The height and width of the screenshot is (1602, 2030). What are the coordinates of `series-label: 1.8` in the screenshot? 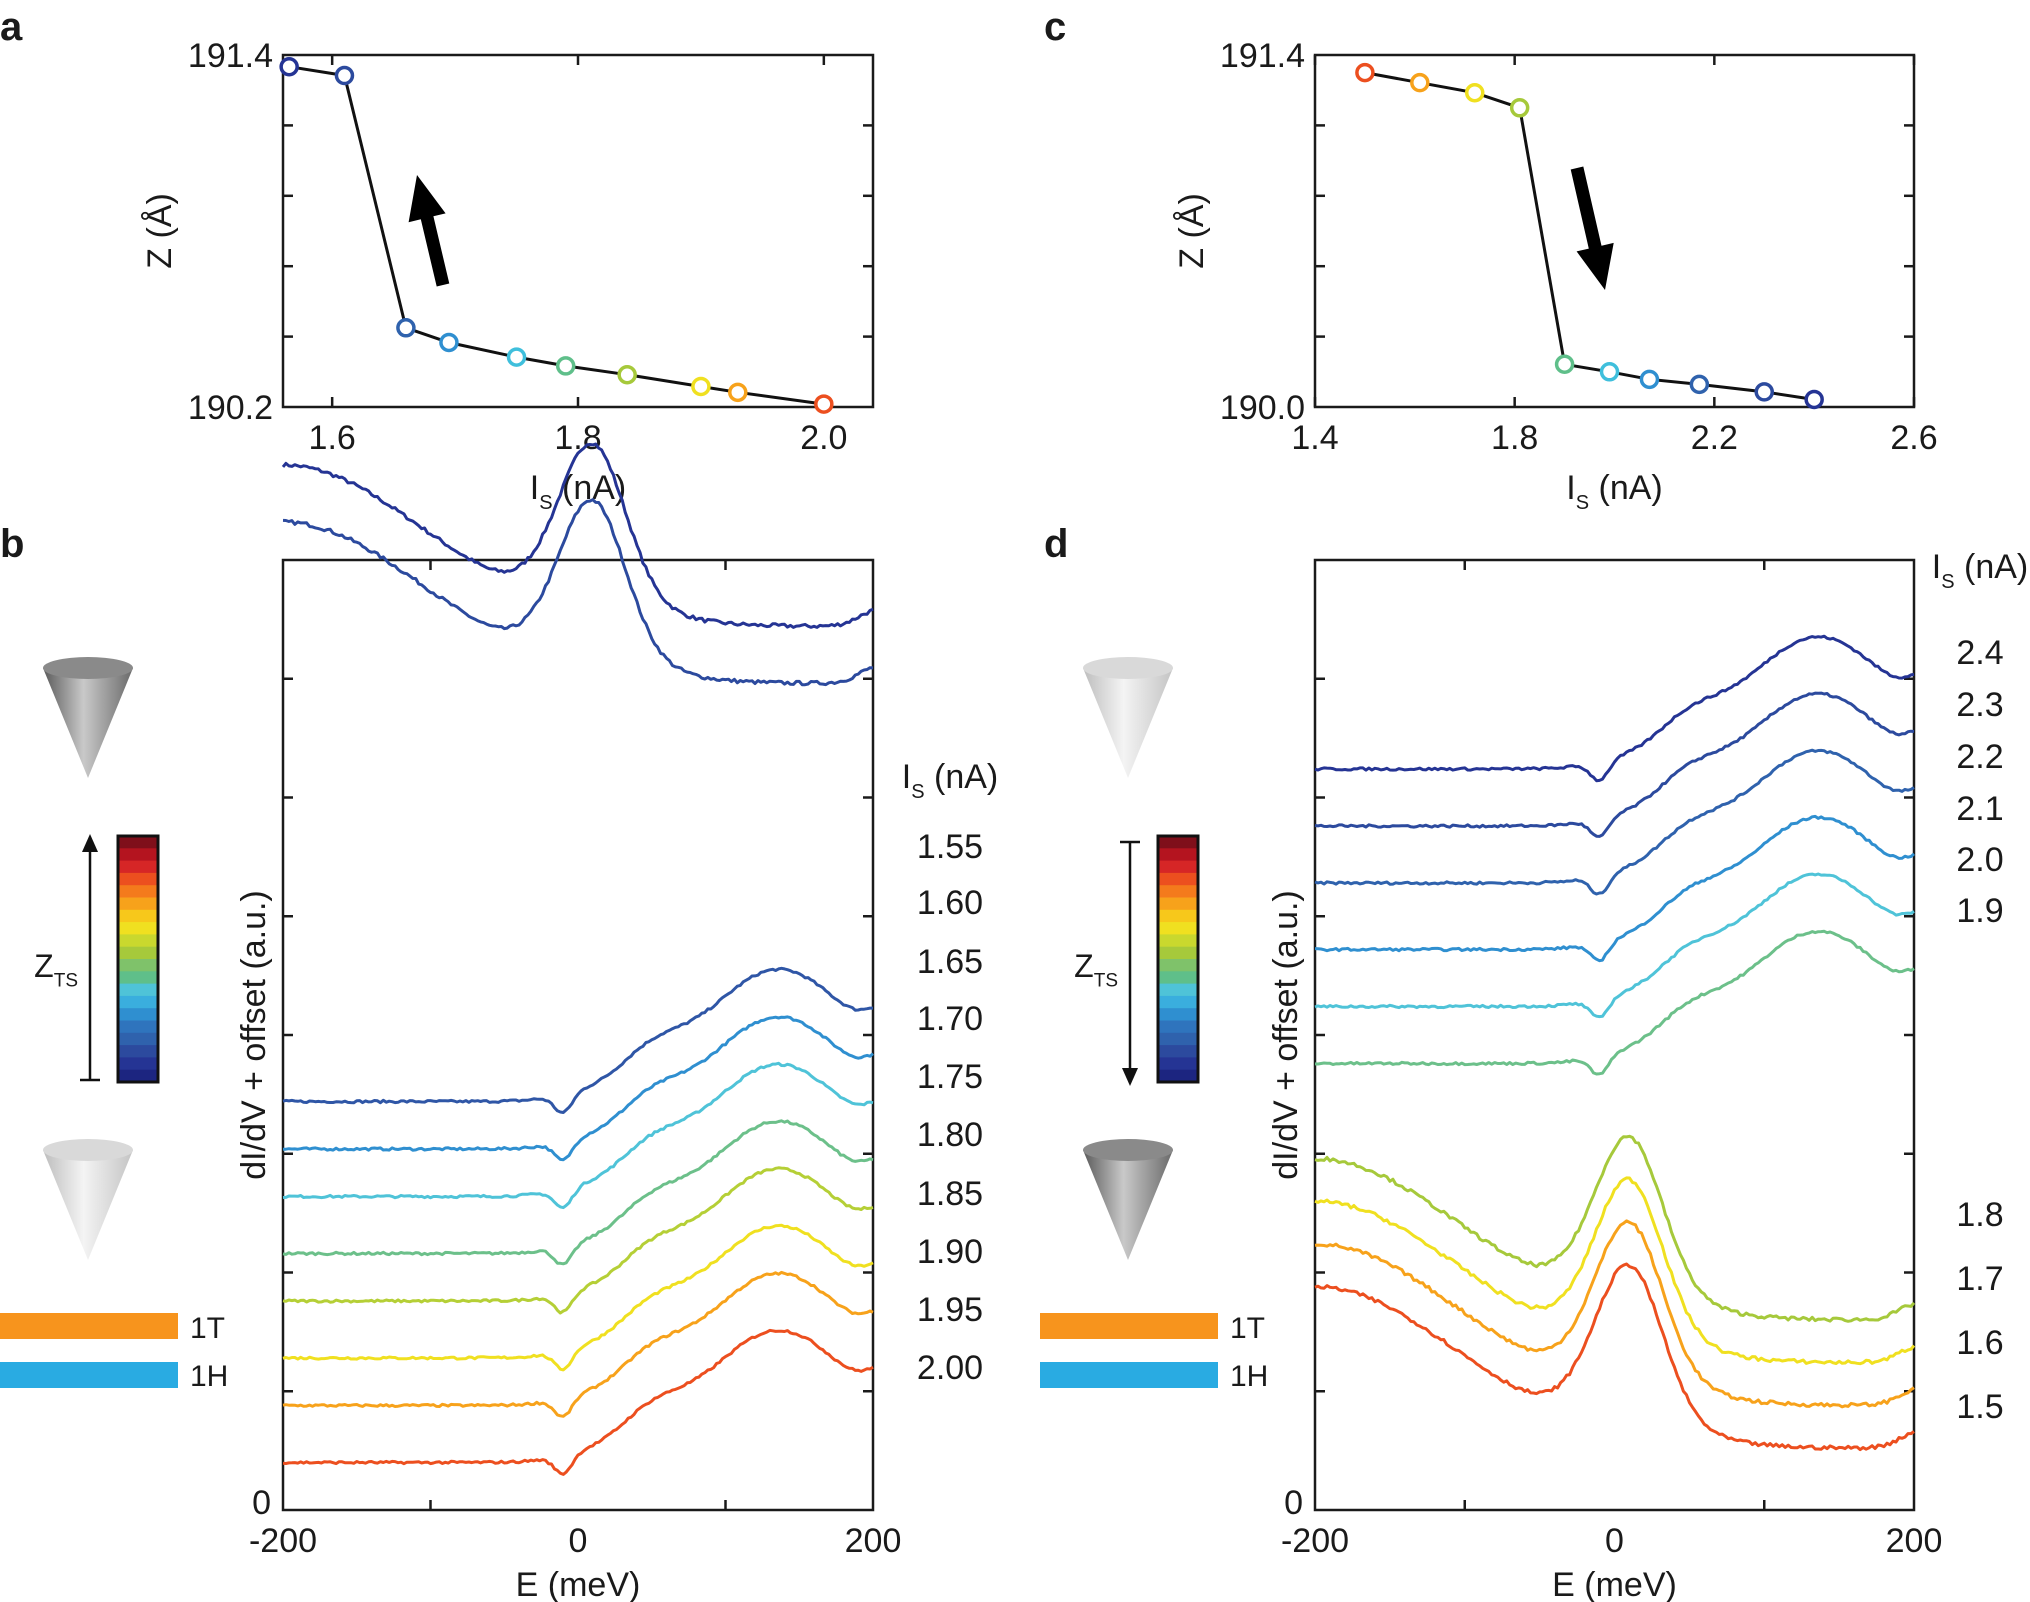 It's located at (1979, 1215).